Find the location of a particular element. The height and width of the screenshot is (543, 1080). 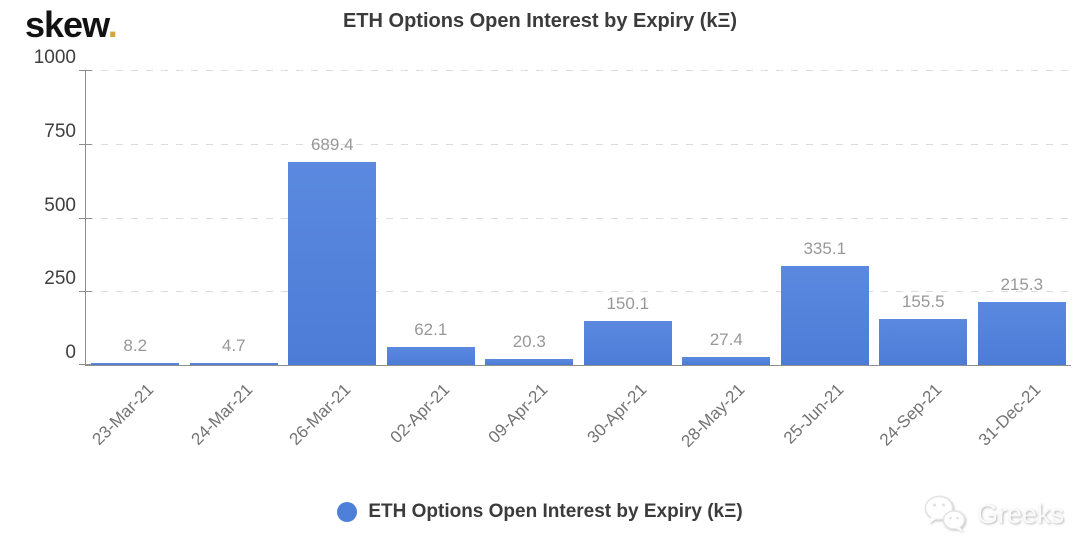

skew-logo: skew. is located at coordinates (71, 25).